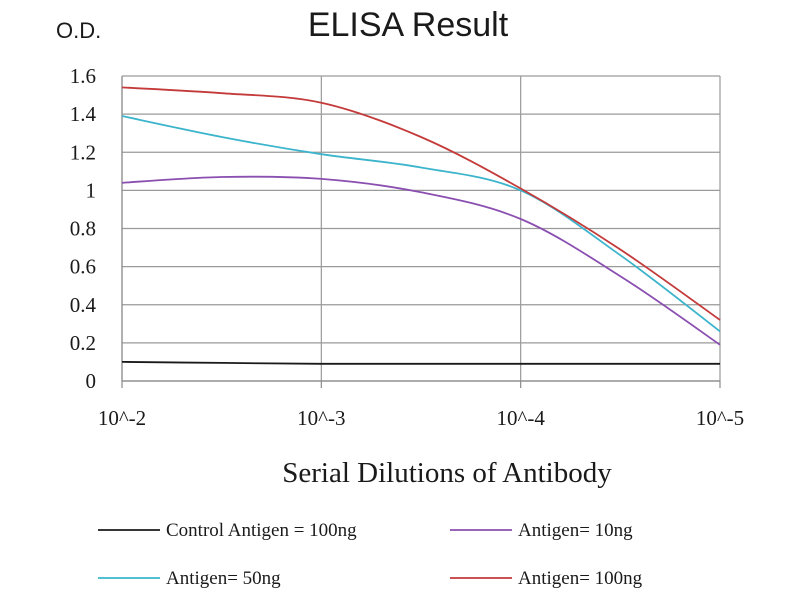 The height and width of the screenshot is (600, 800). Describe the element at coordinates (83, 114) in the screenshot. I see `y-tick-label: 1.4` at that location.